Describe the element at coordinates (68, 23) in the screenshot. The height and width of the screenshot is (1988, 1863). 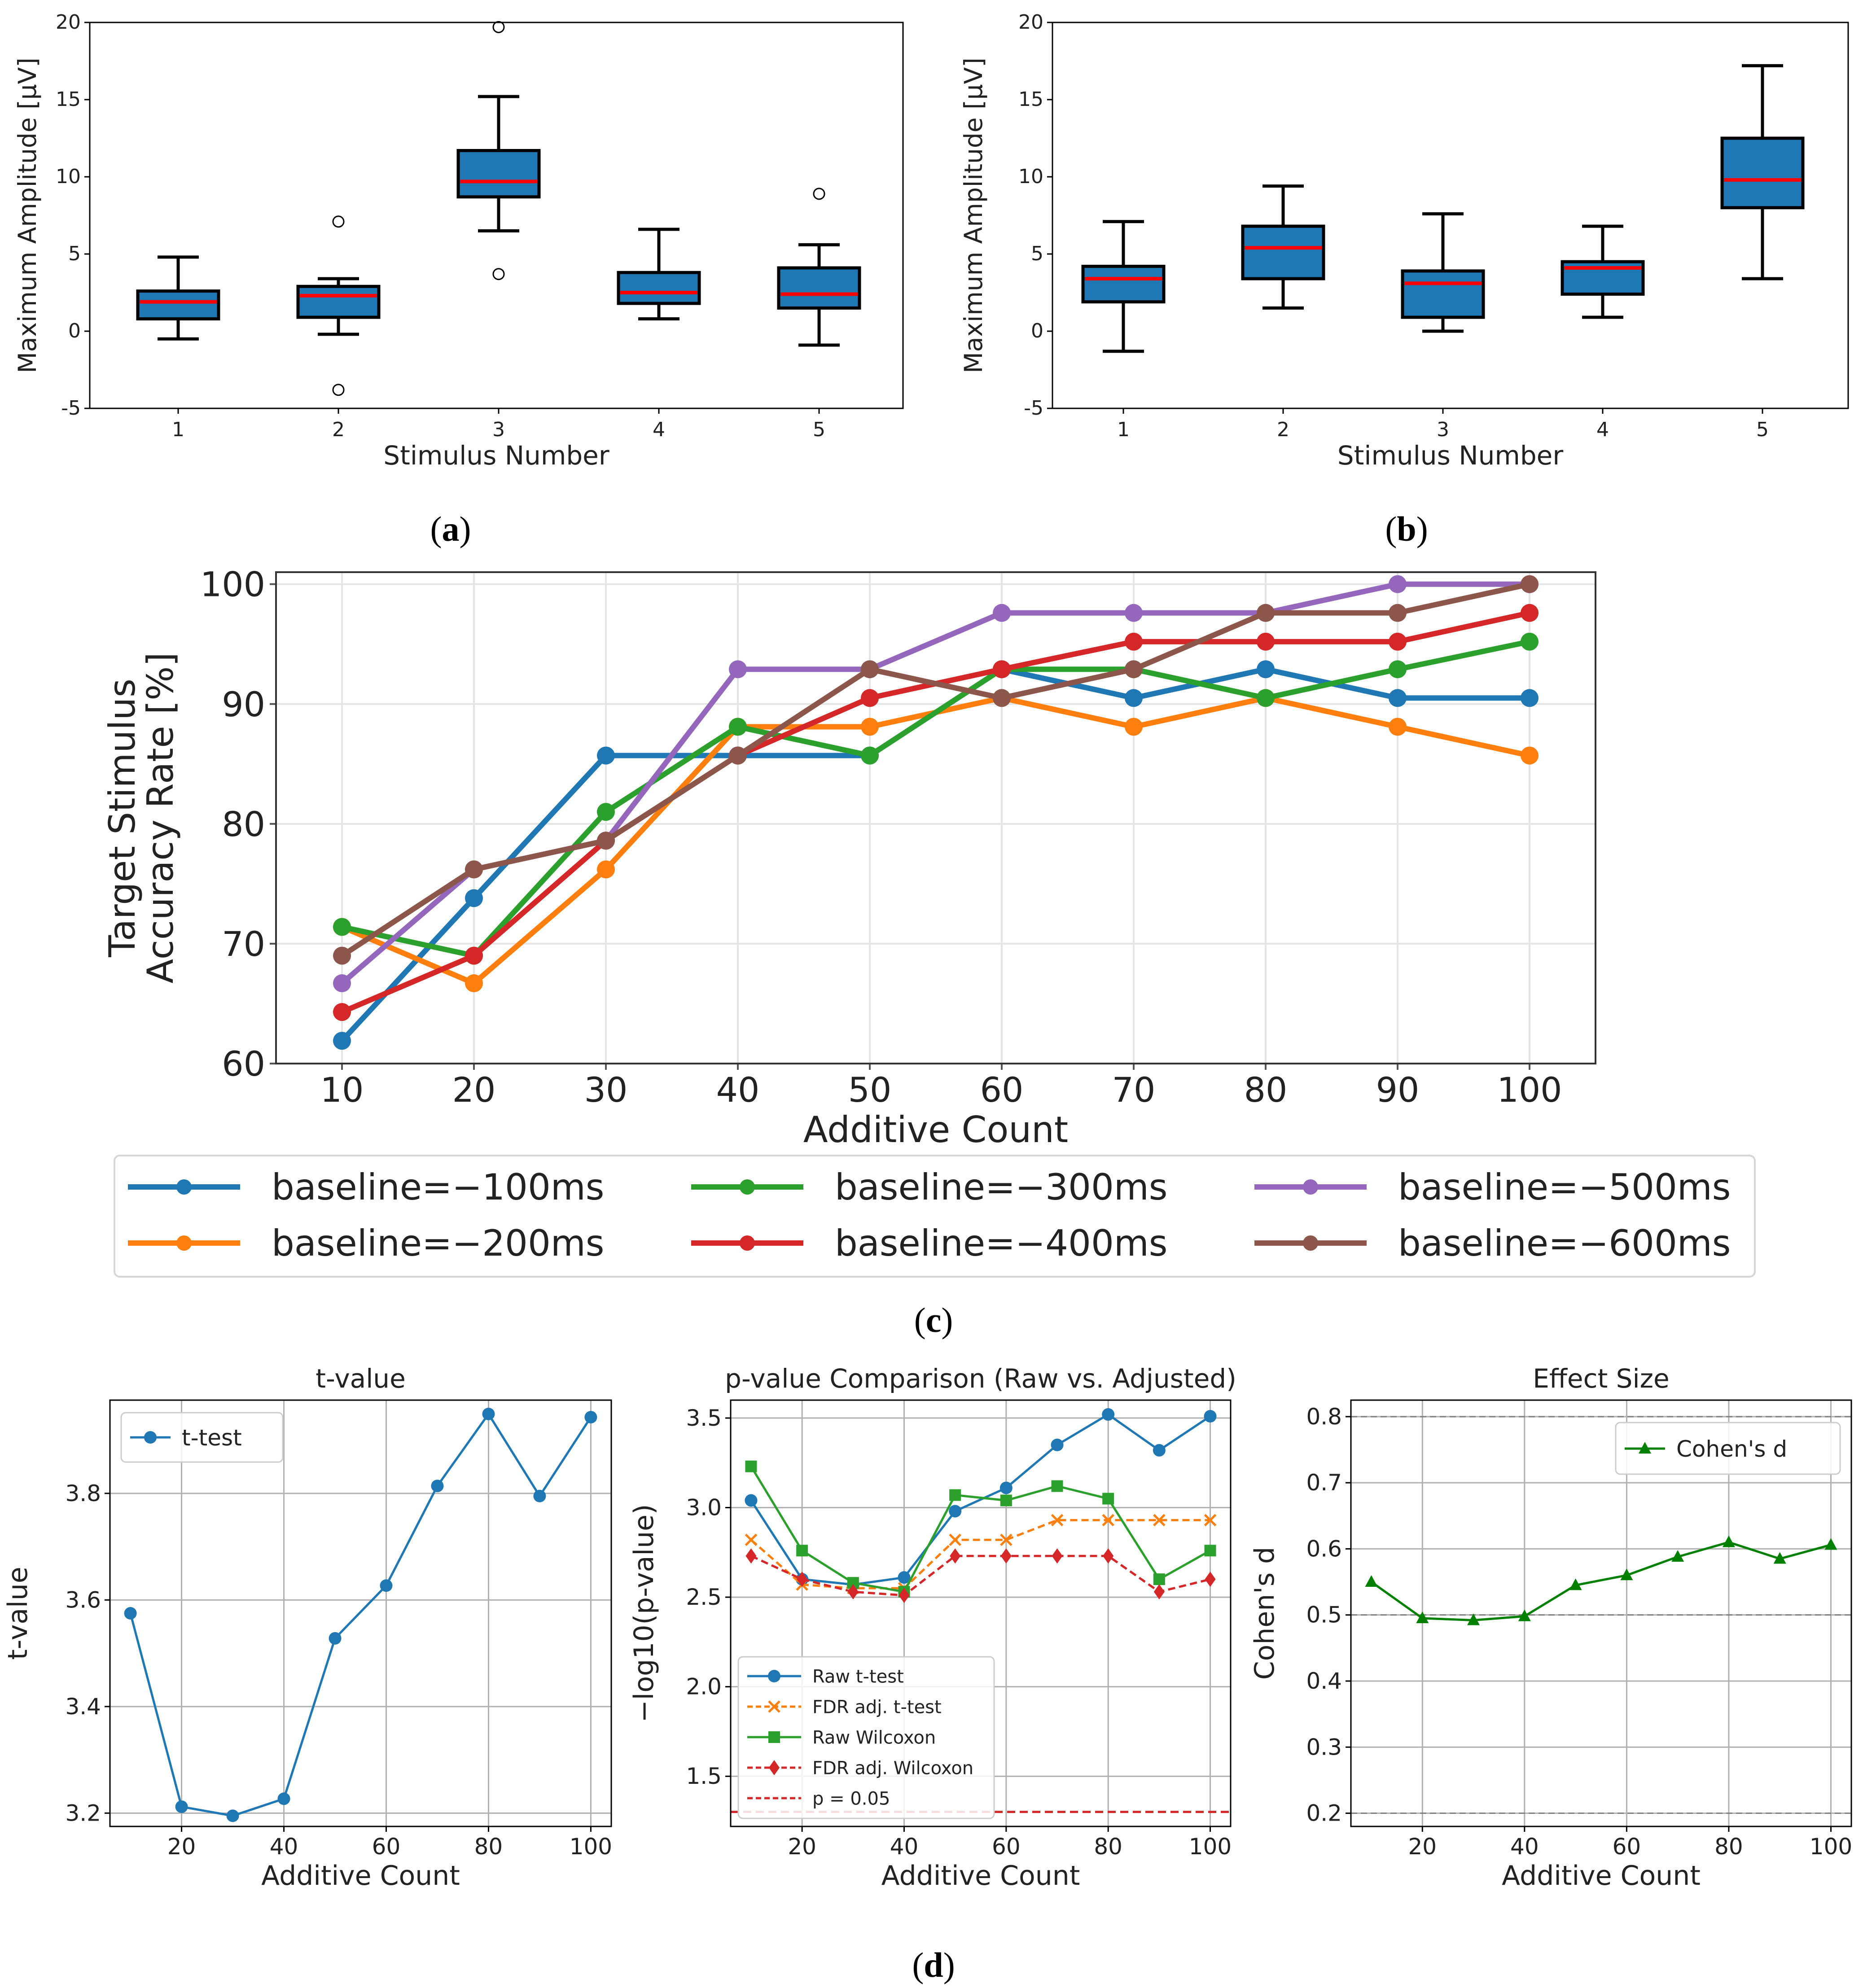
I see `y-tick-label: 20` at that location.